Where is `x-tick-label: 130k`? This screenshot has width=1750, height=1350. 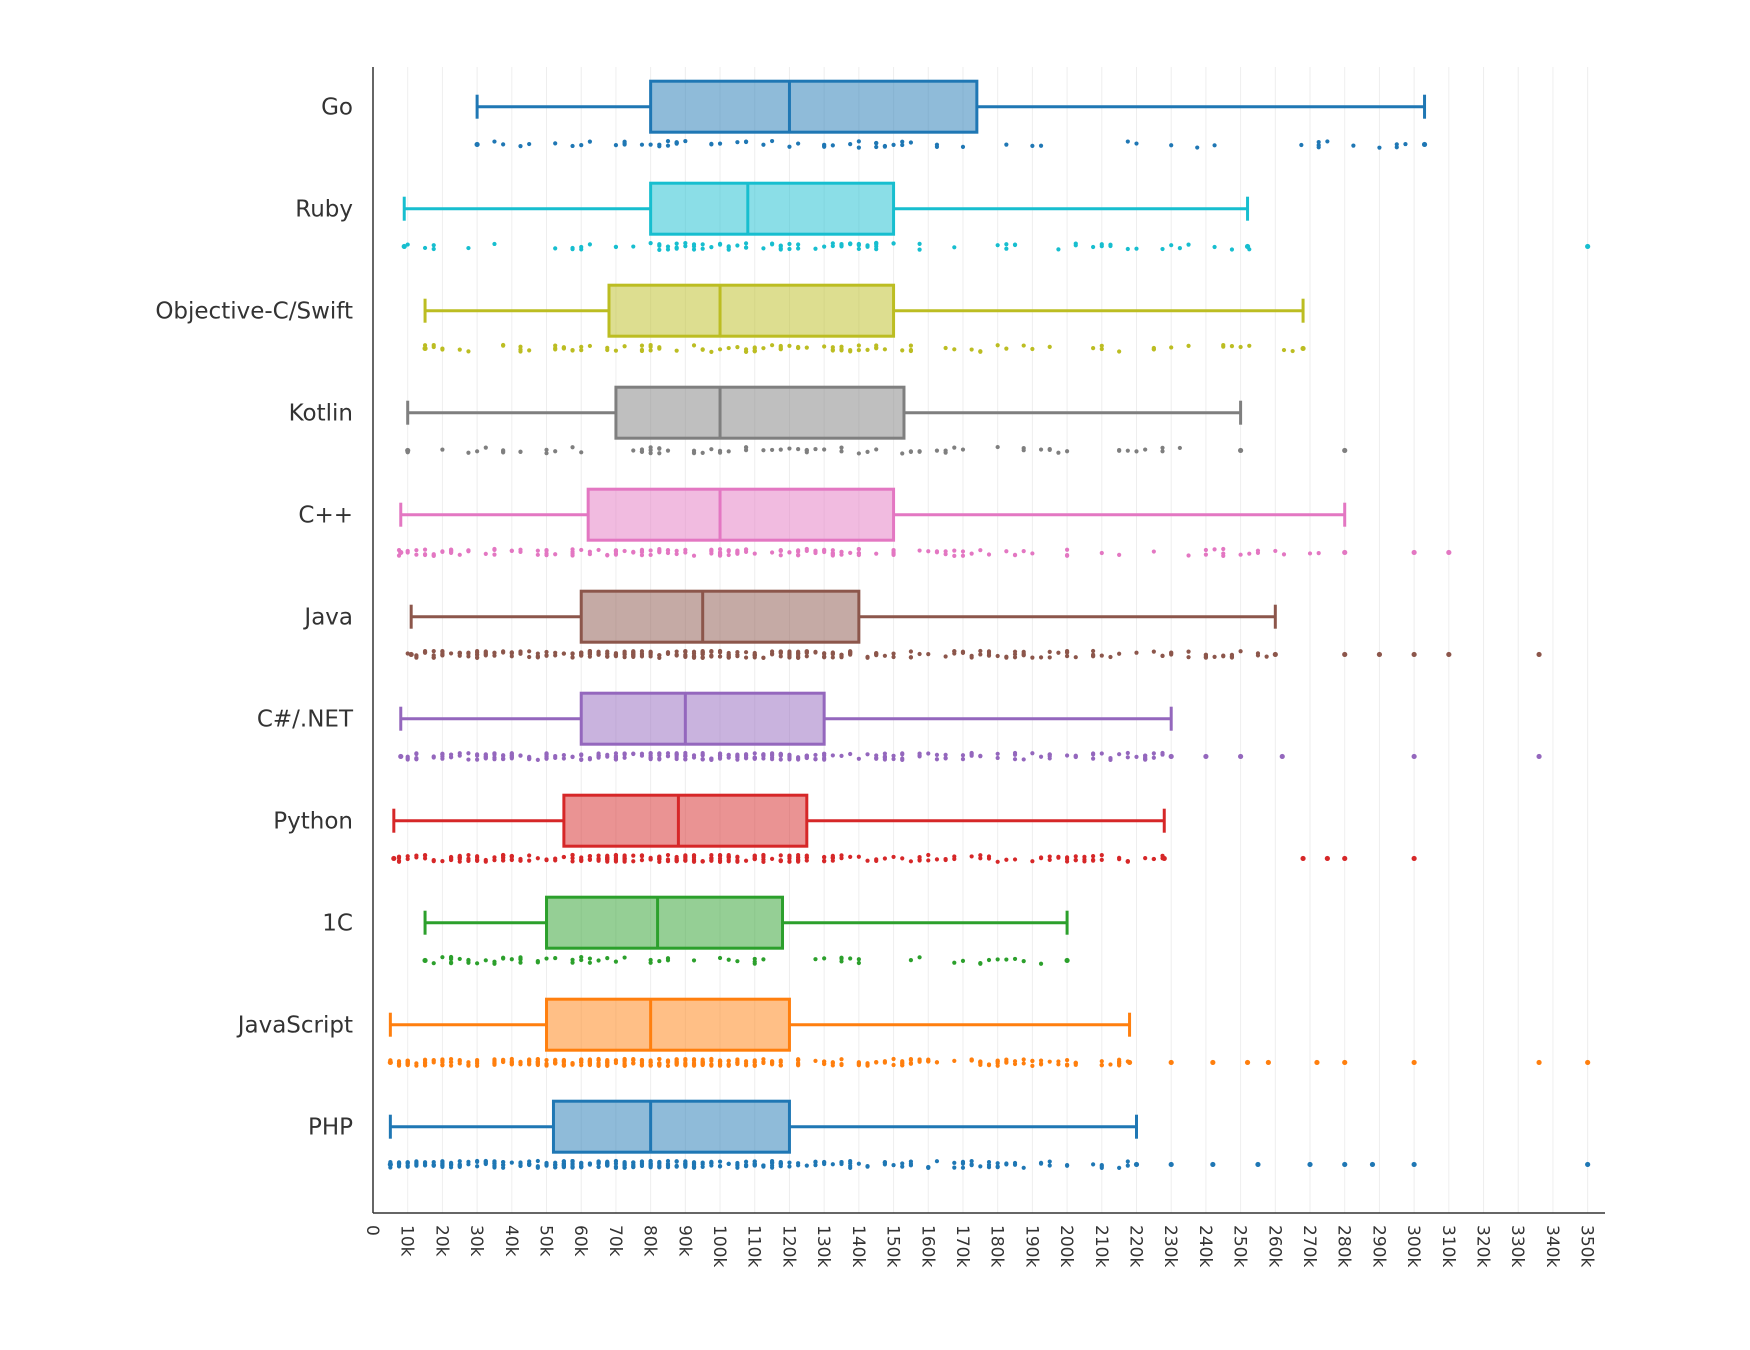 x-tick-label: 130k is located at coordinates (823, 1246).